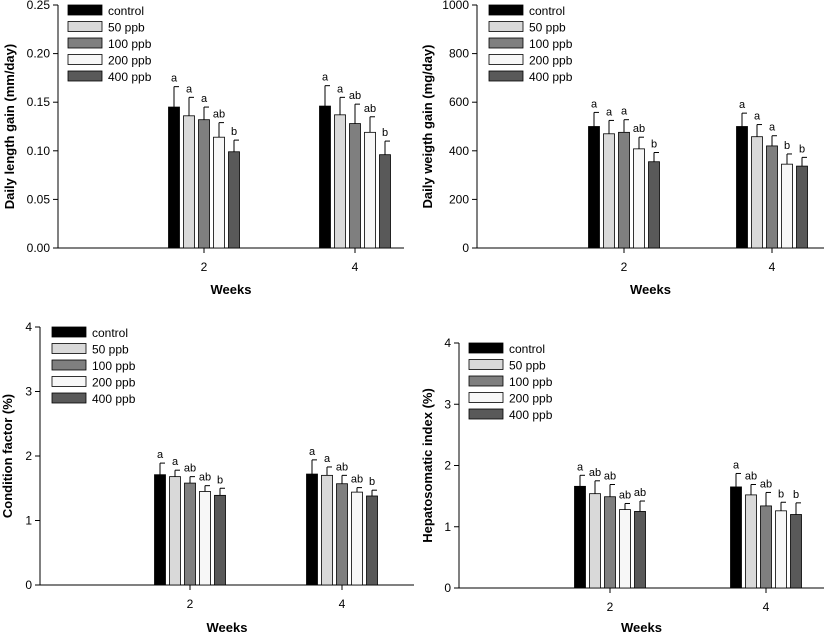 Image resolution: width=827 pixels, height=634 pixels. Describe the element at coordinates (455, 6) in the screenshot. I see `y-tick-label: 1000` at that location.